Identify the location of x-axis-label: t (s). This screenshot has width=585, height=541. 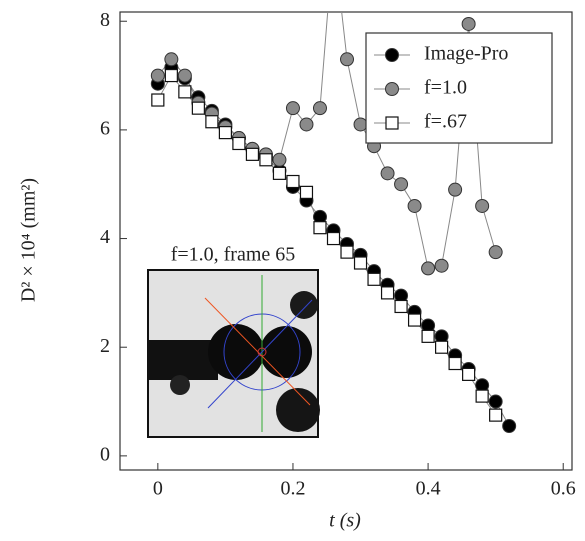
(345, 521).